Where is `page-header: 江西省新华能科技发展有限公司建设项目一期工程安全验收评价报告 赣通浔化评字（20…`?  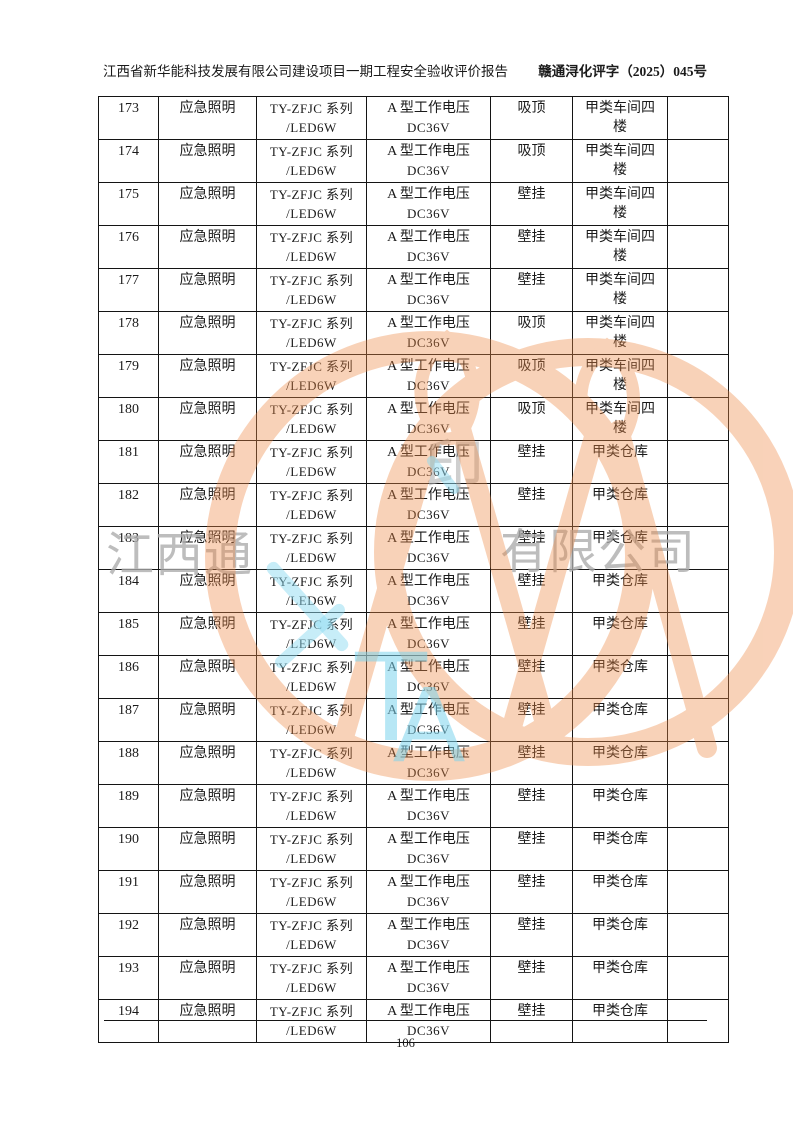
page-header: 江西省新华能科技发展有限公司建设项目一期工程安全验收评价报告 赣通浔化评字（20… is located at coordinates (405, 70).